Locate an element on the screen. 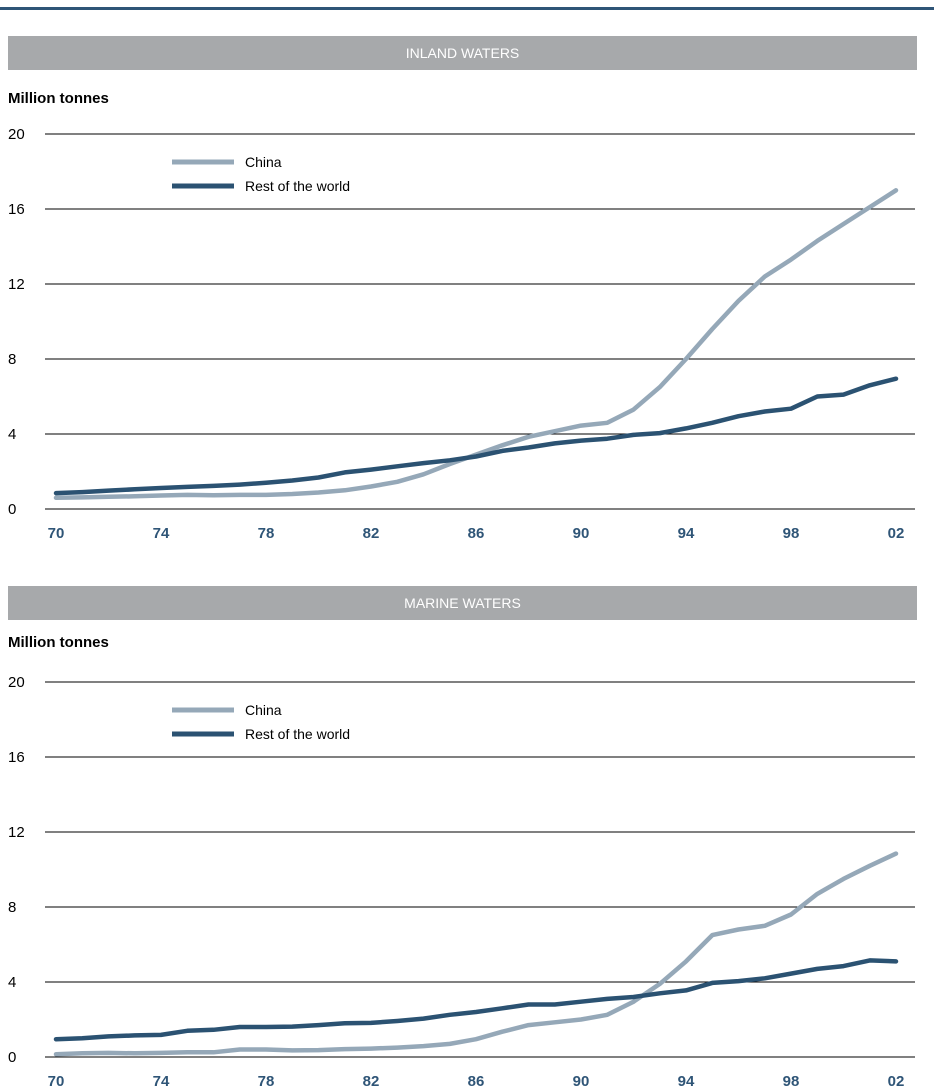 The height and width of the screenshot is (1090, 934). top-rule is located at coordinates (467, 8).